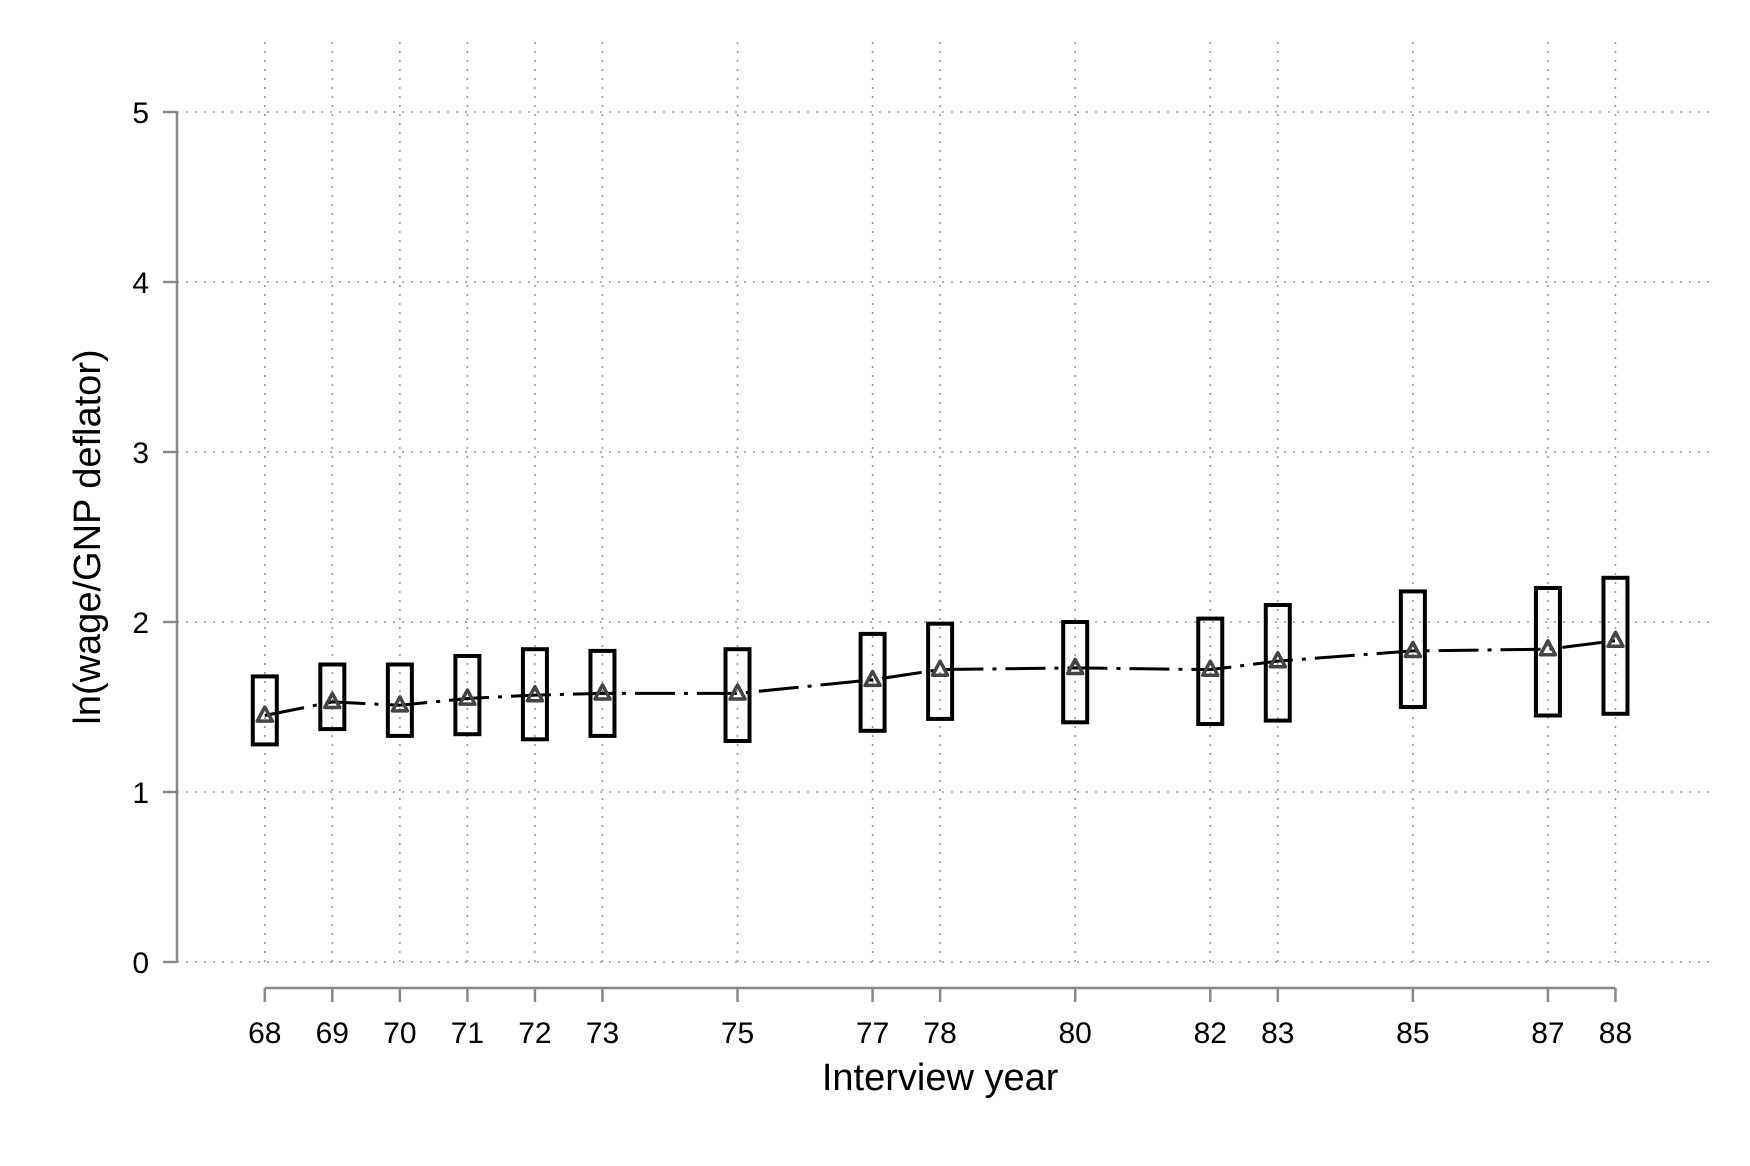 This screenshot has height=1166, width=1750. Describe the element at coordinates (872, 1033) in the screenshot. I see `x-tick-label: 77` at that location.